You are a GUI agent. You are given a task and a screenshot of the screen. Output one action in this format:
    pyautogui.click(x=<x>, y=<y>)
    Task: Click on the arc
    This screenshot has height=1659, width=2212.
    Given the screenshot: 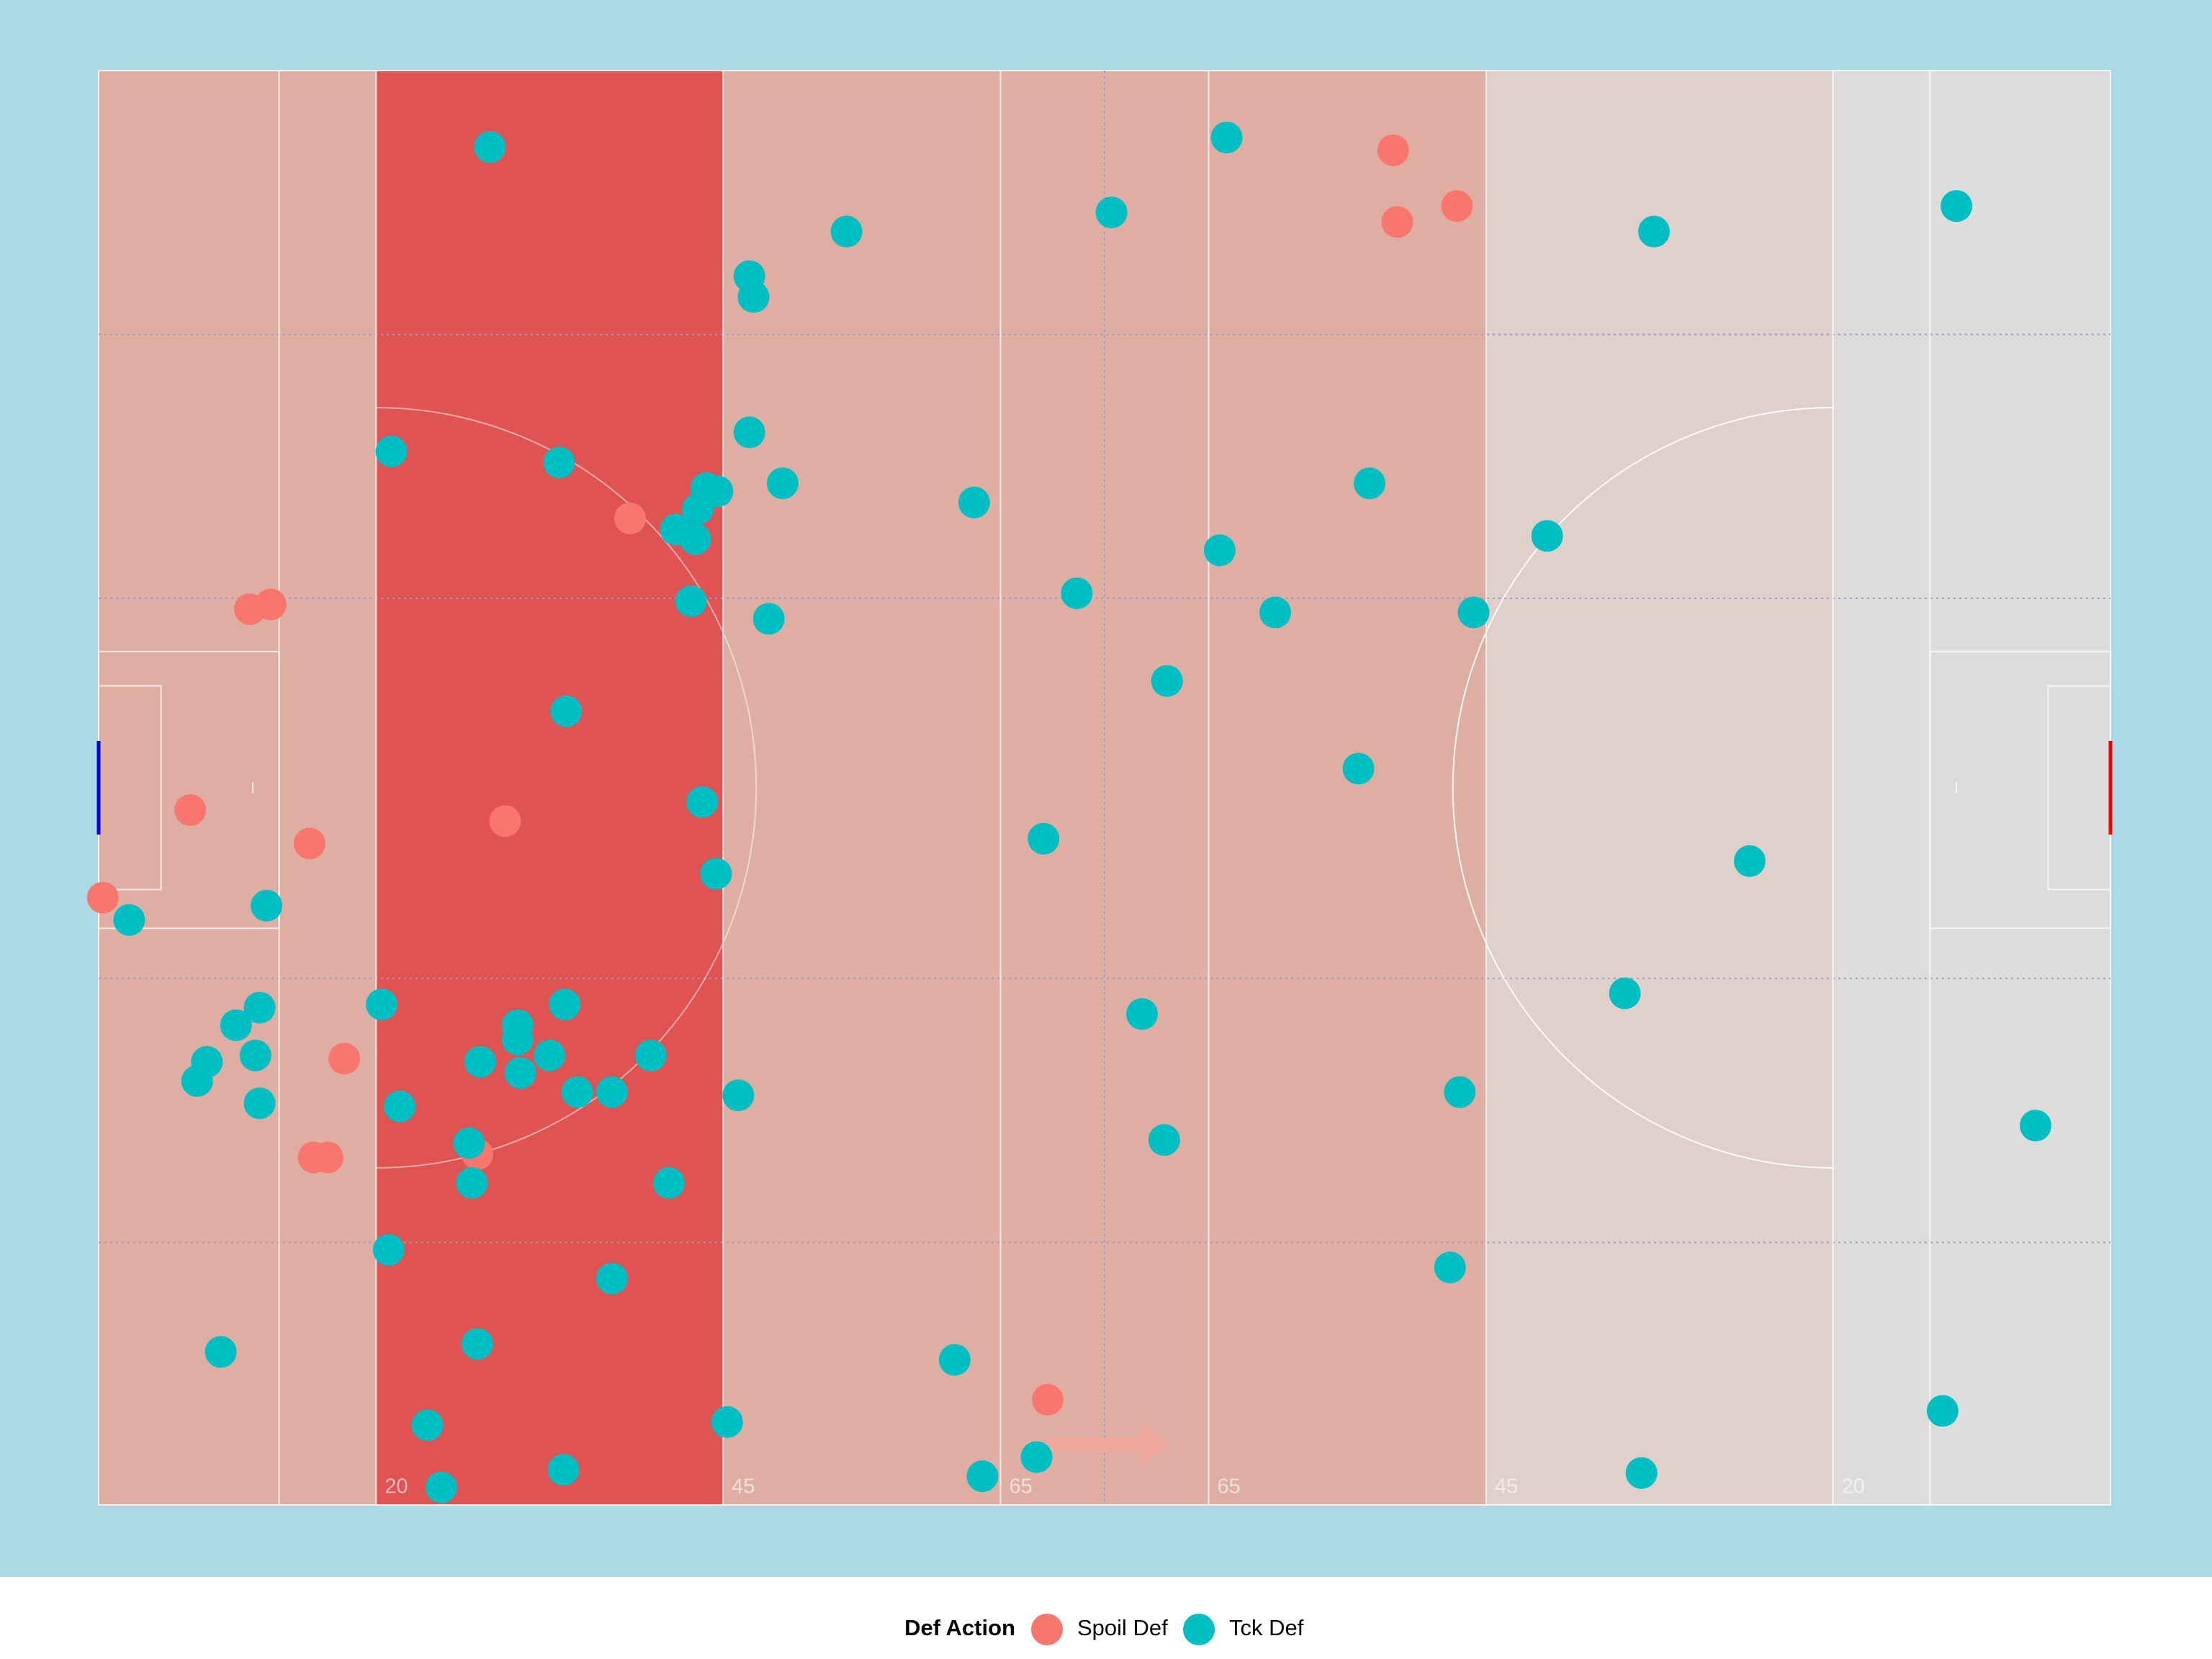 What is the action you would take?
    pyautogui.click(x=1642, y=788)
    